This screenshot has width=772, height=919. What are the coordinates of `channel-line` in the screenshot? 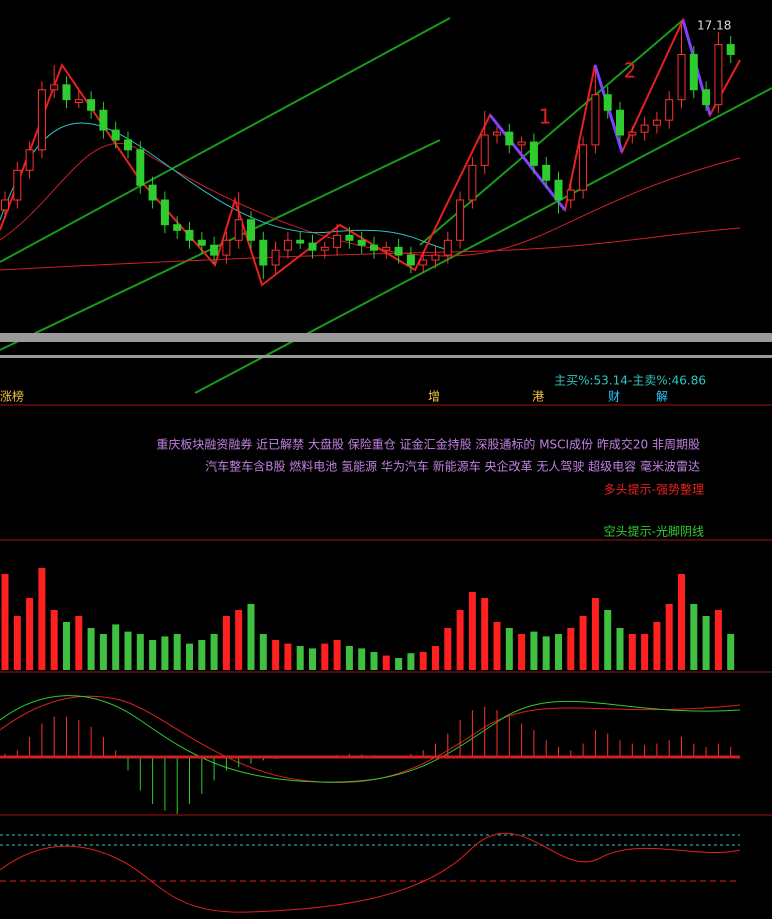 It's located at (220, 245).